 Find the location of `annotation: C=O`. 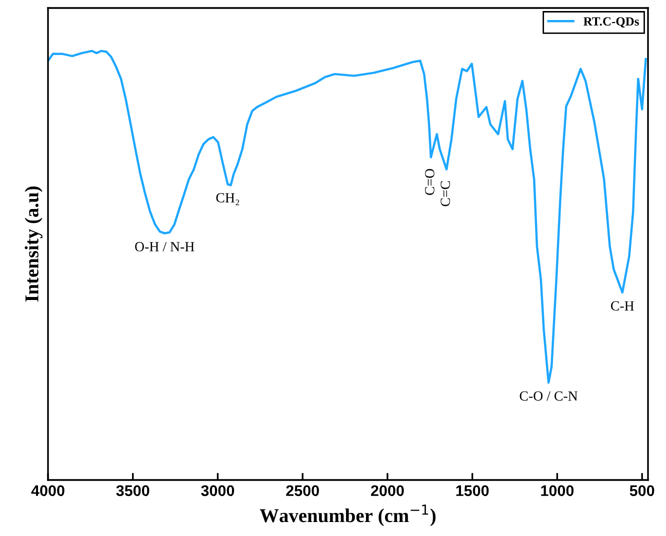

annotation: C=O is located at coordinates (429, 182).